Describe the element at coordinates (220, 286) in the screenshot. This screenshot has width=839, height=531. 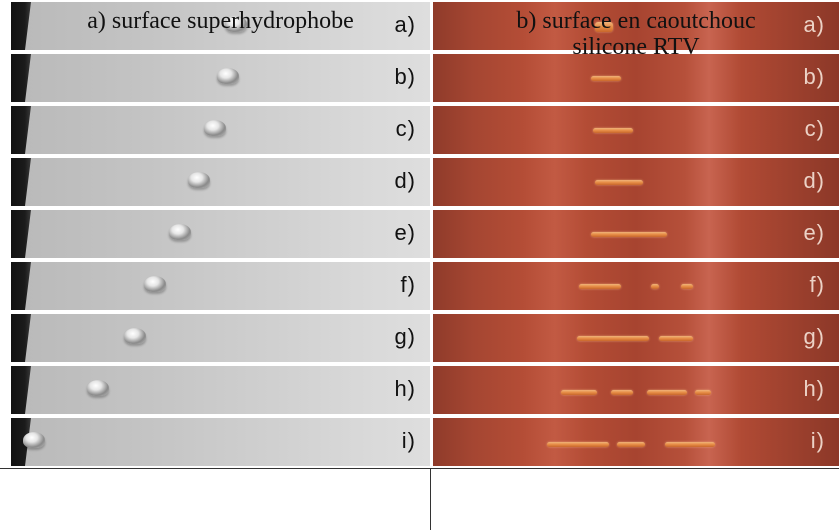
I see `superhydrophobe-strip-f: f)` at that location.